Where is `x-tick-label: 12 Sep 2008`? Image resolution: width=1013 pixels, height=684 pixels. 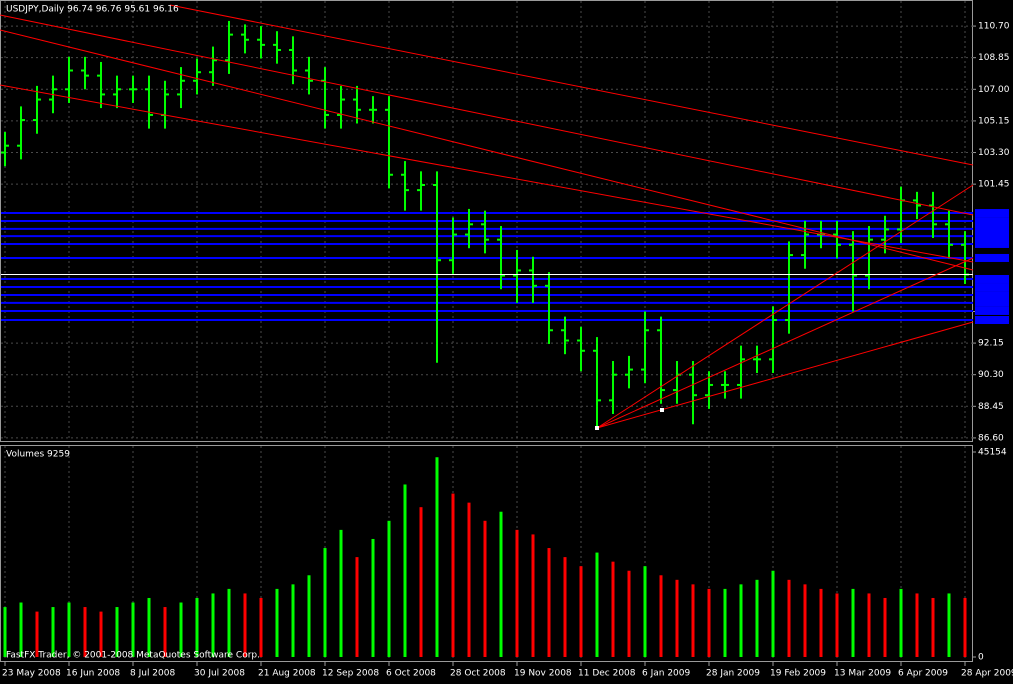 x-tick-label: 12 Sep 2008 is located at coordinates (350, 674).